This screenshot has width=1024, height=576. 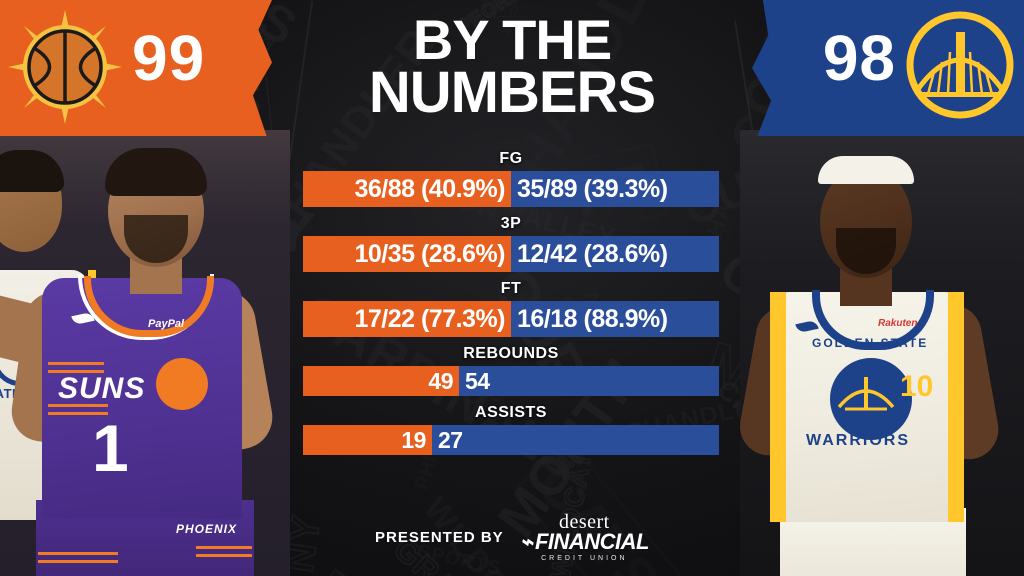 I want to click on stat-value-home: 49, so click(x=440, y=380).